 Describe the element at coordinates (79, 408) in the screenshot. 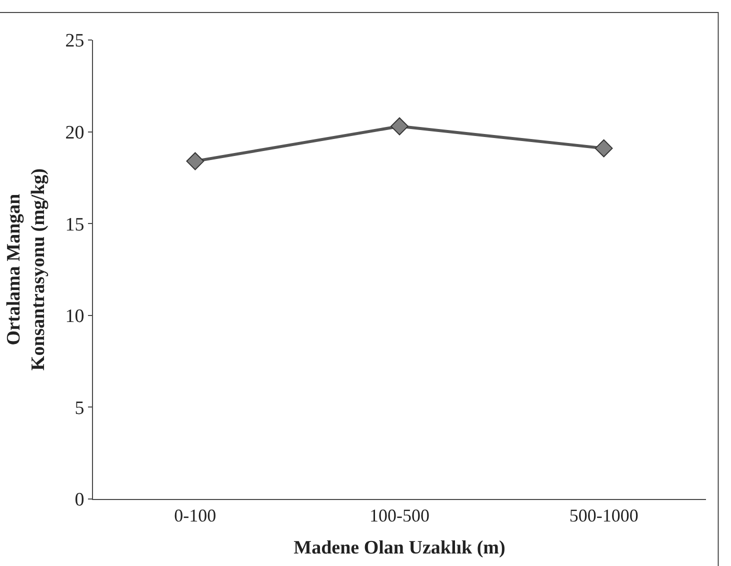

I see `y-tick-label: 5` at that location.